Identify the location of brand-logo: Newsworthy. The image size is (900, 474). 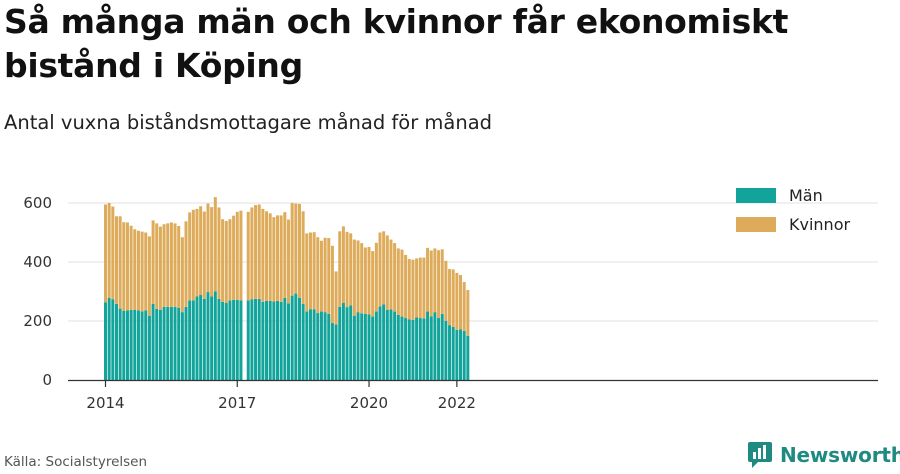
(823, 455).